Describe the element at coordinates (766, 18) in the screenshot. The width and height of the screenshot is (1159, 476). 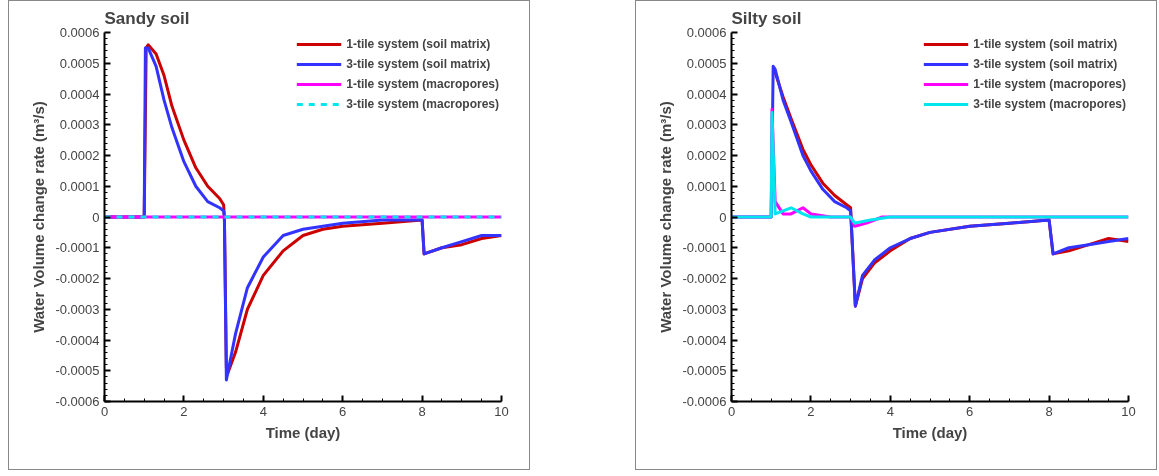
I see `chart-title: Silty soil` at that location.